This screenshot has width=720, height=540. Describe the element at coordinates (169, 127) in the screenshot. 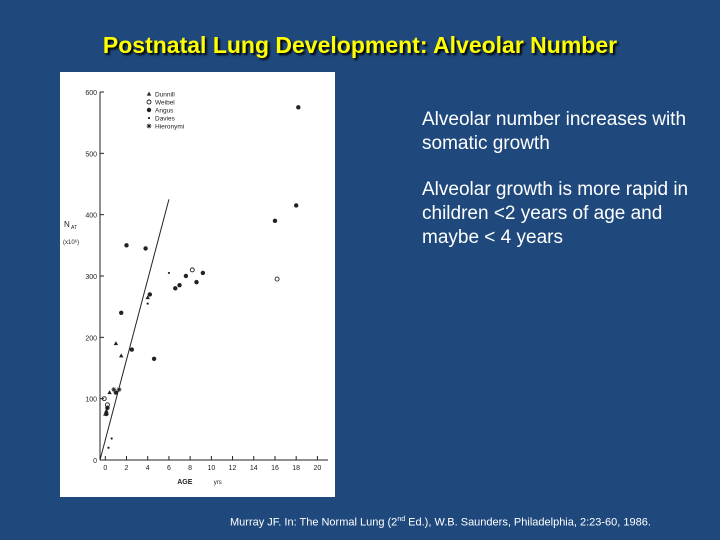

I see `legend-label: Hieronymi` at that location.